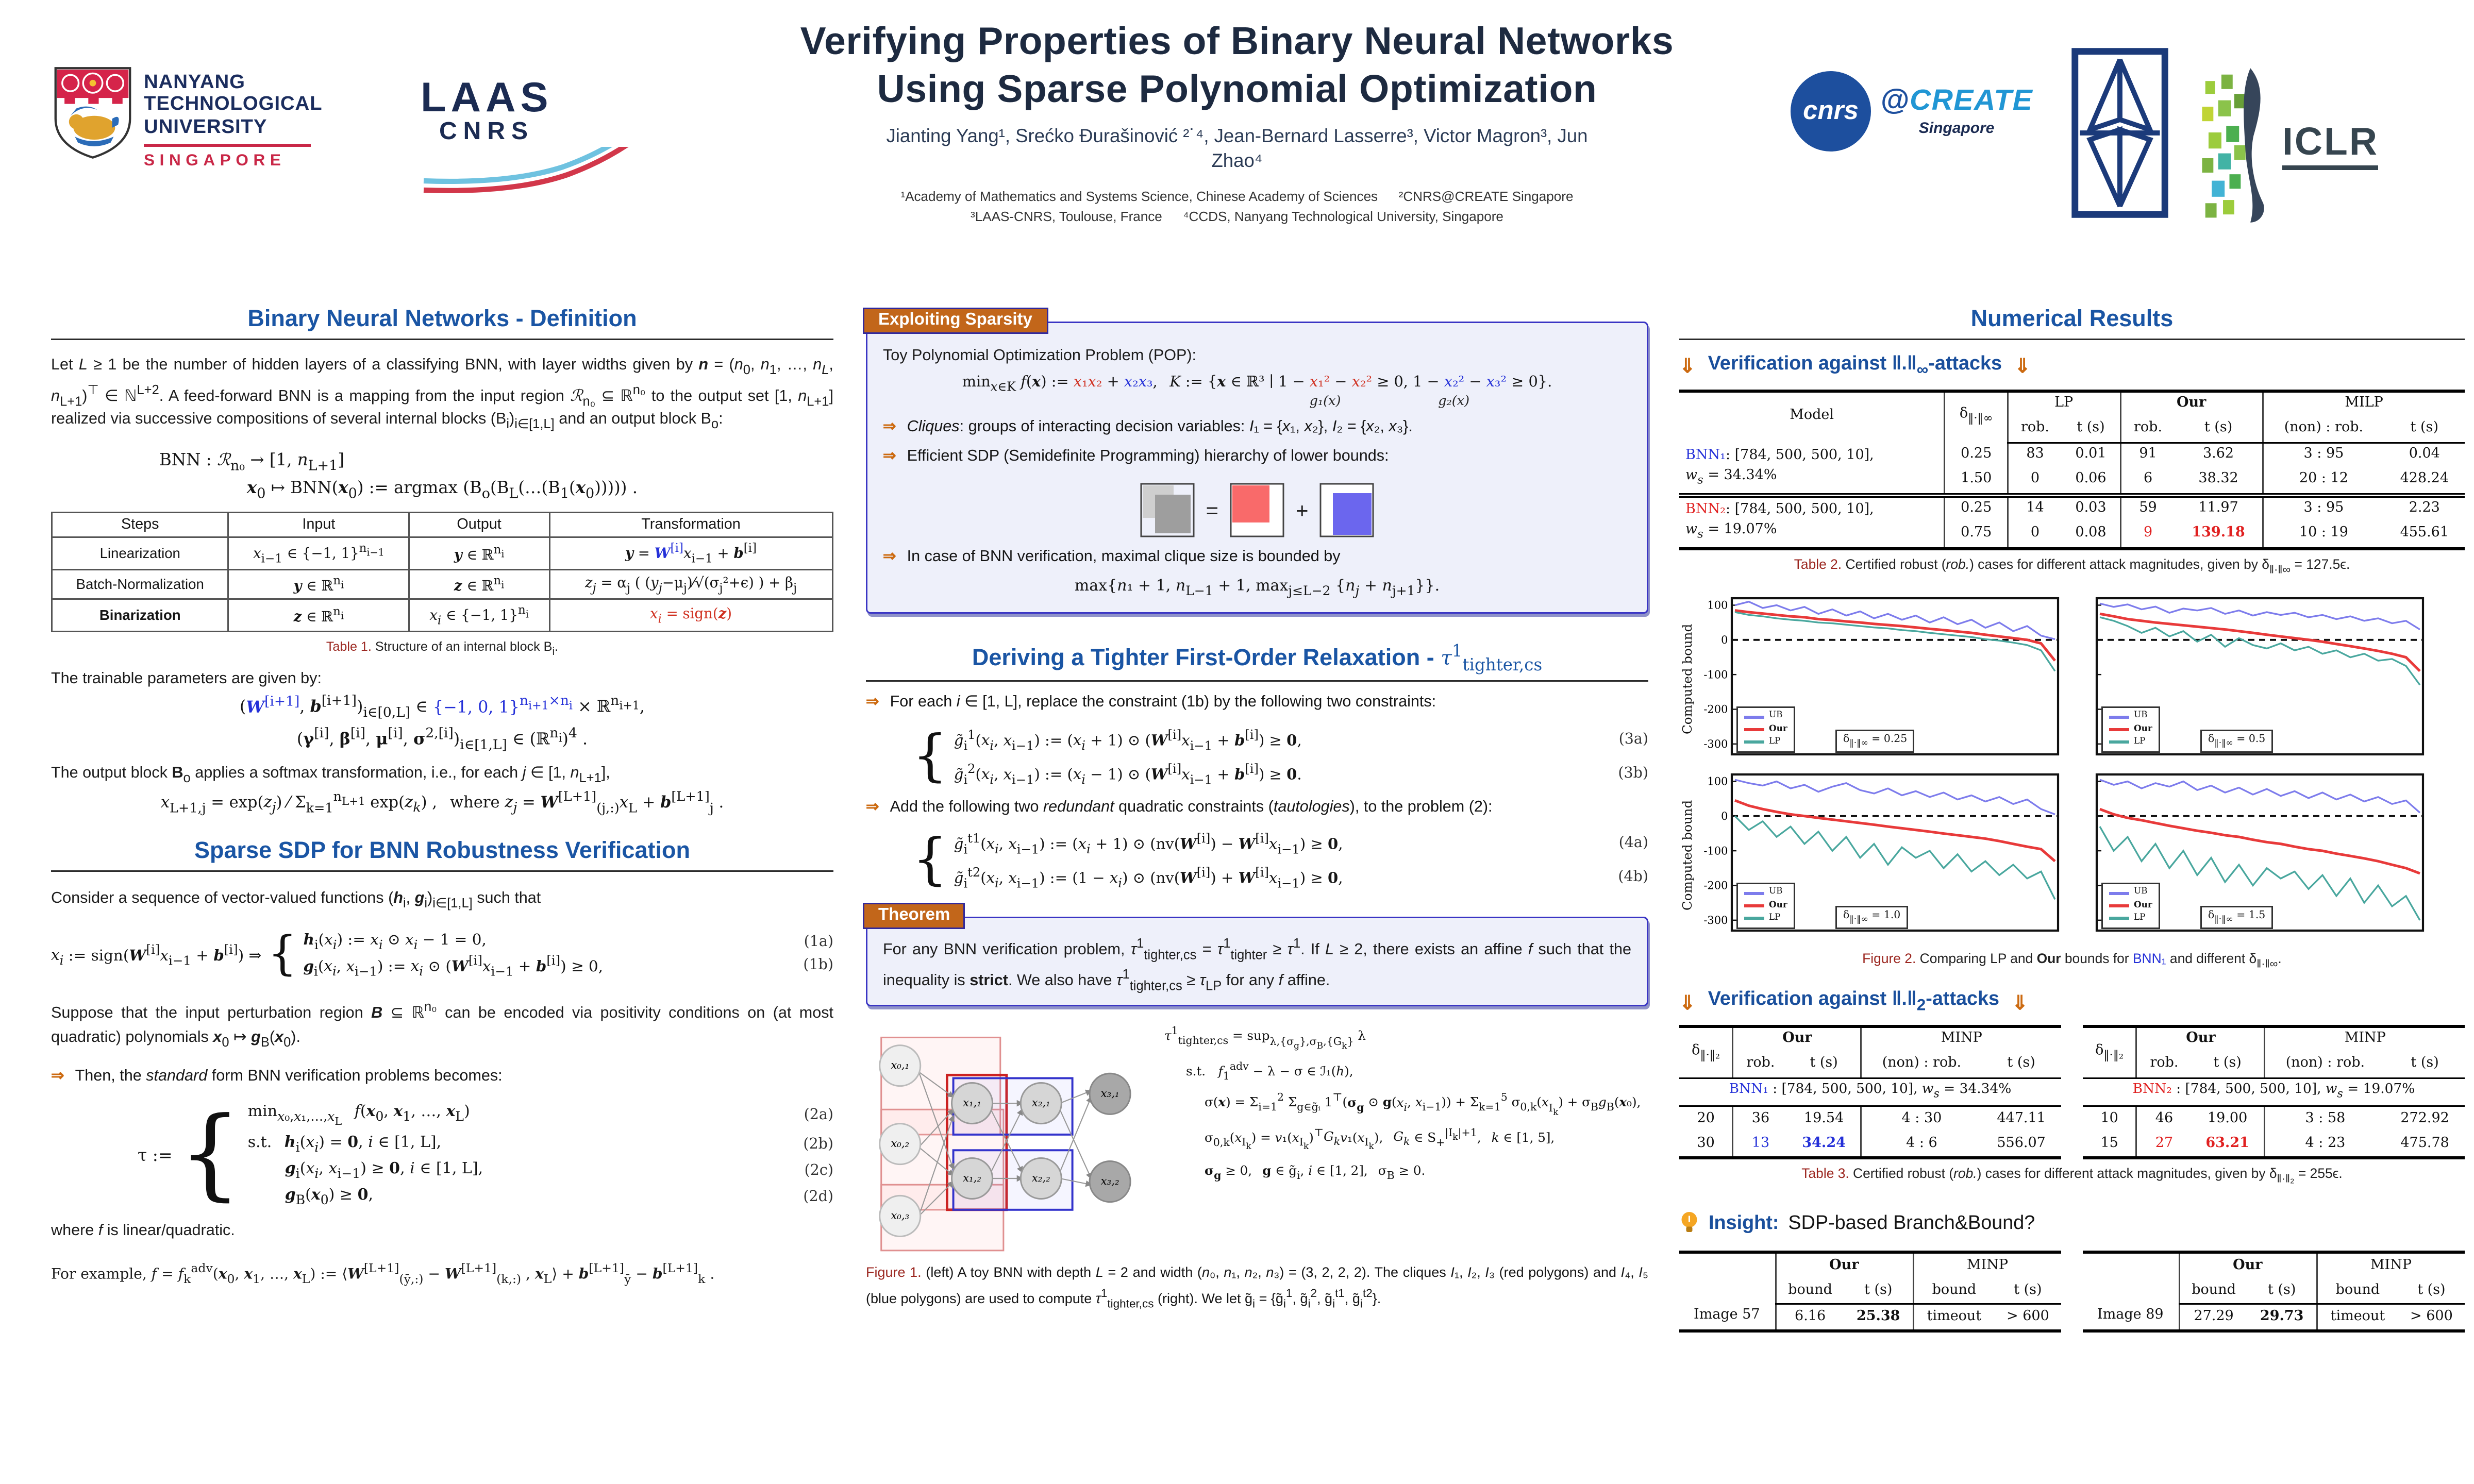 The height and width of the screenshot is (1484, 2474). What do you see at coordinates (2072, 1222) in the screenshot?
I see `insight-line: Insight: SDP-based Branch&Bound?` at bounding box center [2072, 1222].